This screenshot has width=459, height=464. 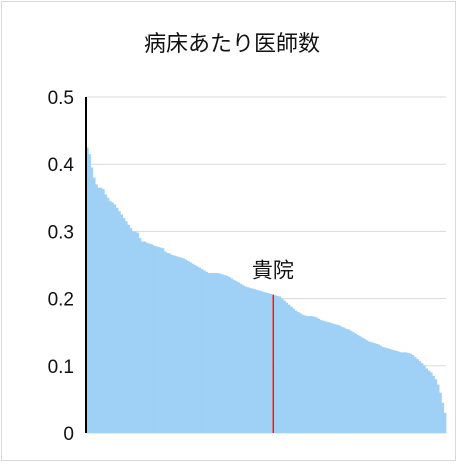 I want to click on y-tick-label: 0.3, so click(x=61, y=232).